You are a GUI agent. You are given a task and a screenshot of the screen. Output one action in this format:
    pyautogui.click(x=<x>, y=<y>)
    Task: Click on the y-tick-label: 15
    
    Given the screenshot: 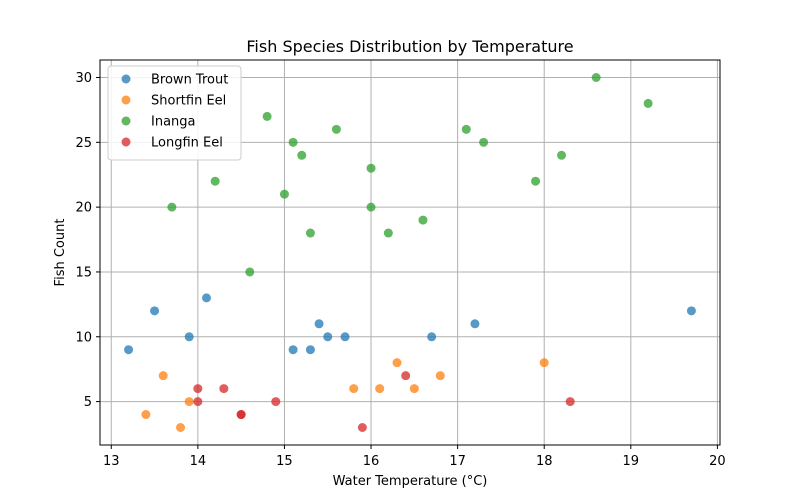 What is the action you would take?
    pyautogui.click(x=83, y=272)
    